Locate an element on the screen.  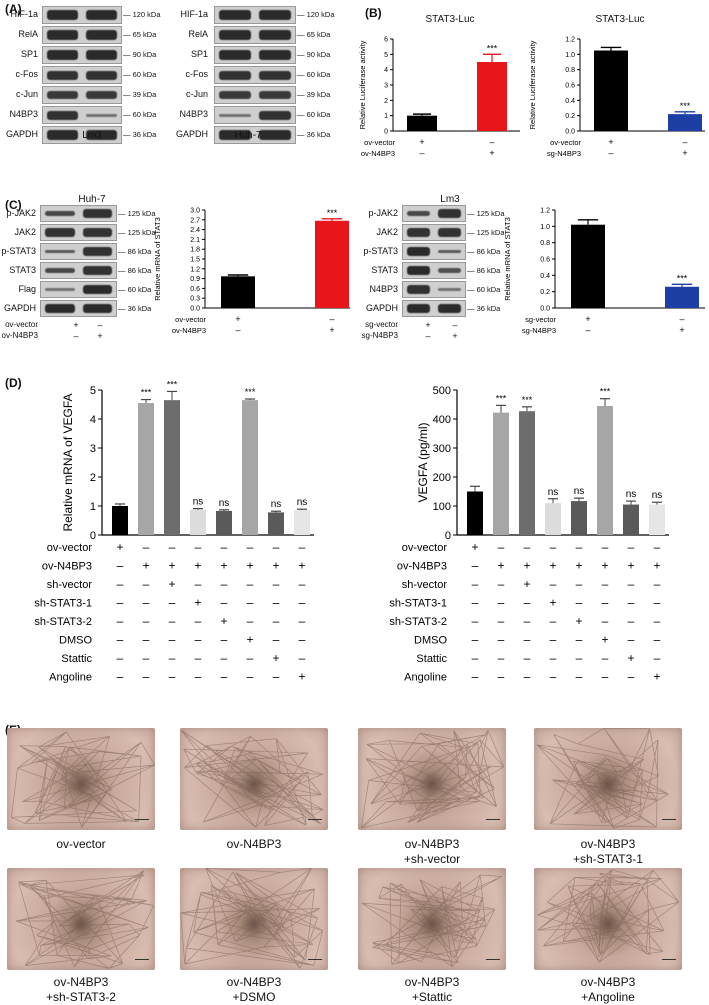
y-tick-label: 1.0 is located at coordinates (570, 55).